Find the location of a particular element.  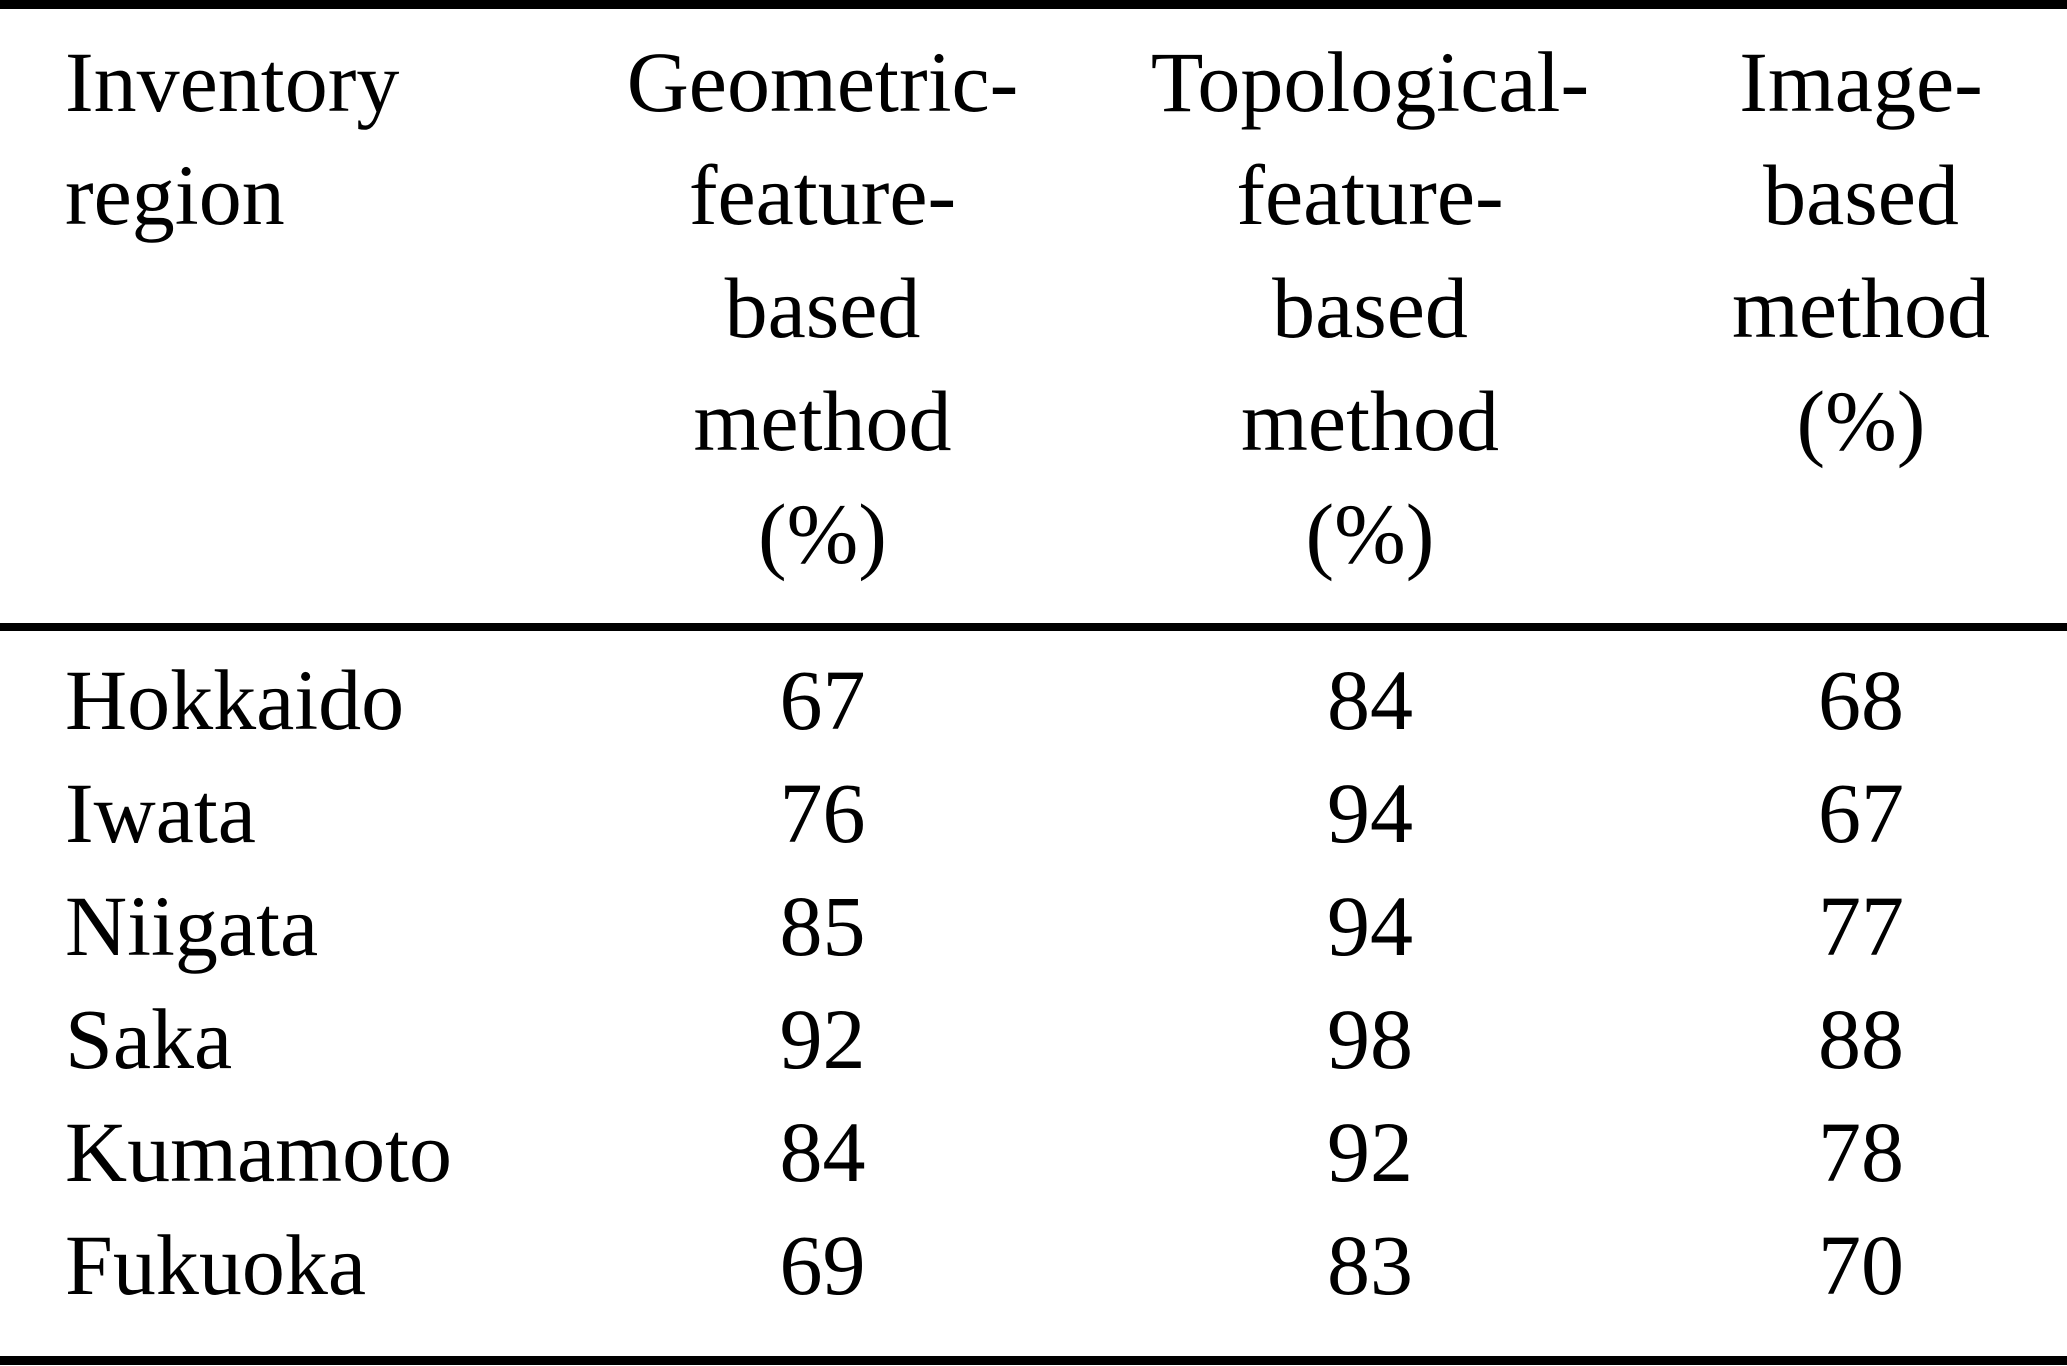

region-cell: Hokkaido is located at coordinates (235, 700).